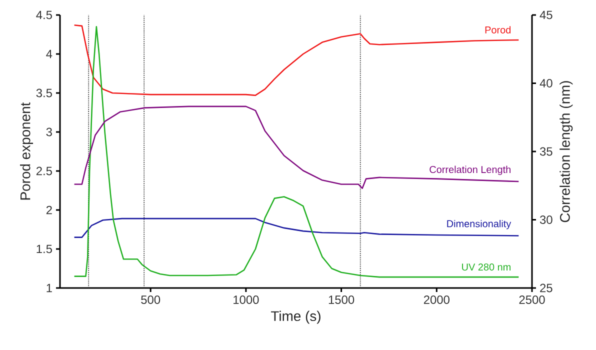  I want to click on y-tick-label: 1, so click(49, 288).